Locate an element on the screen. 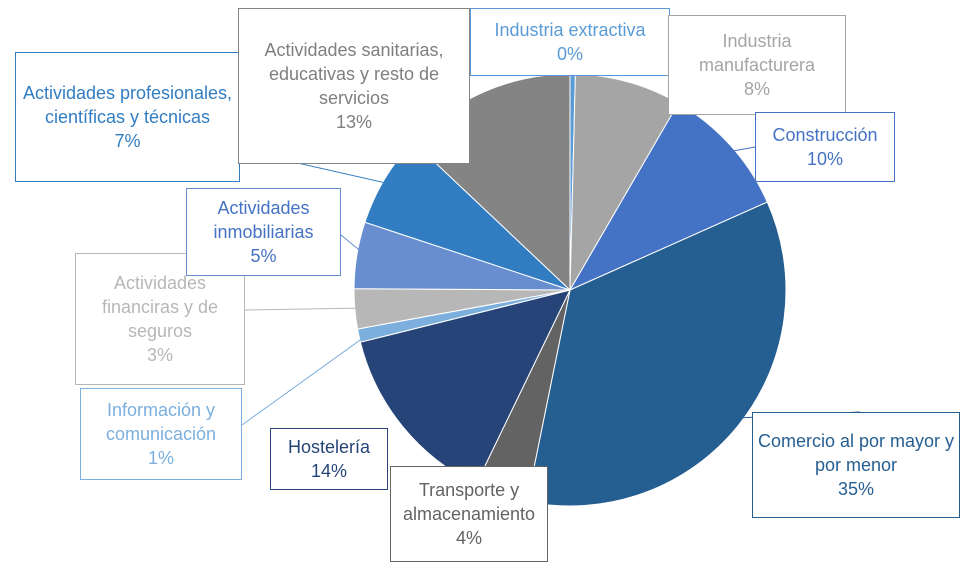 This screenshot has width=961, height=564. value-label: 0% is located at coordinates (569, 54).